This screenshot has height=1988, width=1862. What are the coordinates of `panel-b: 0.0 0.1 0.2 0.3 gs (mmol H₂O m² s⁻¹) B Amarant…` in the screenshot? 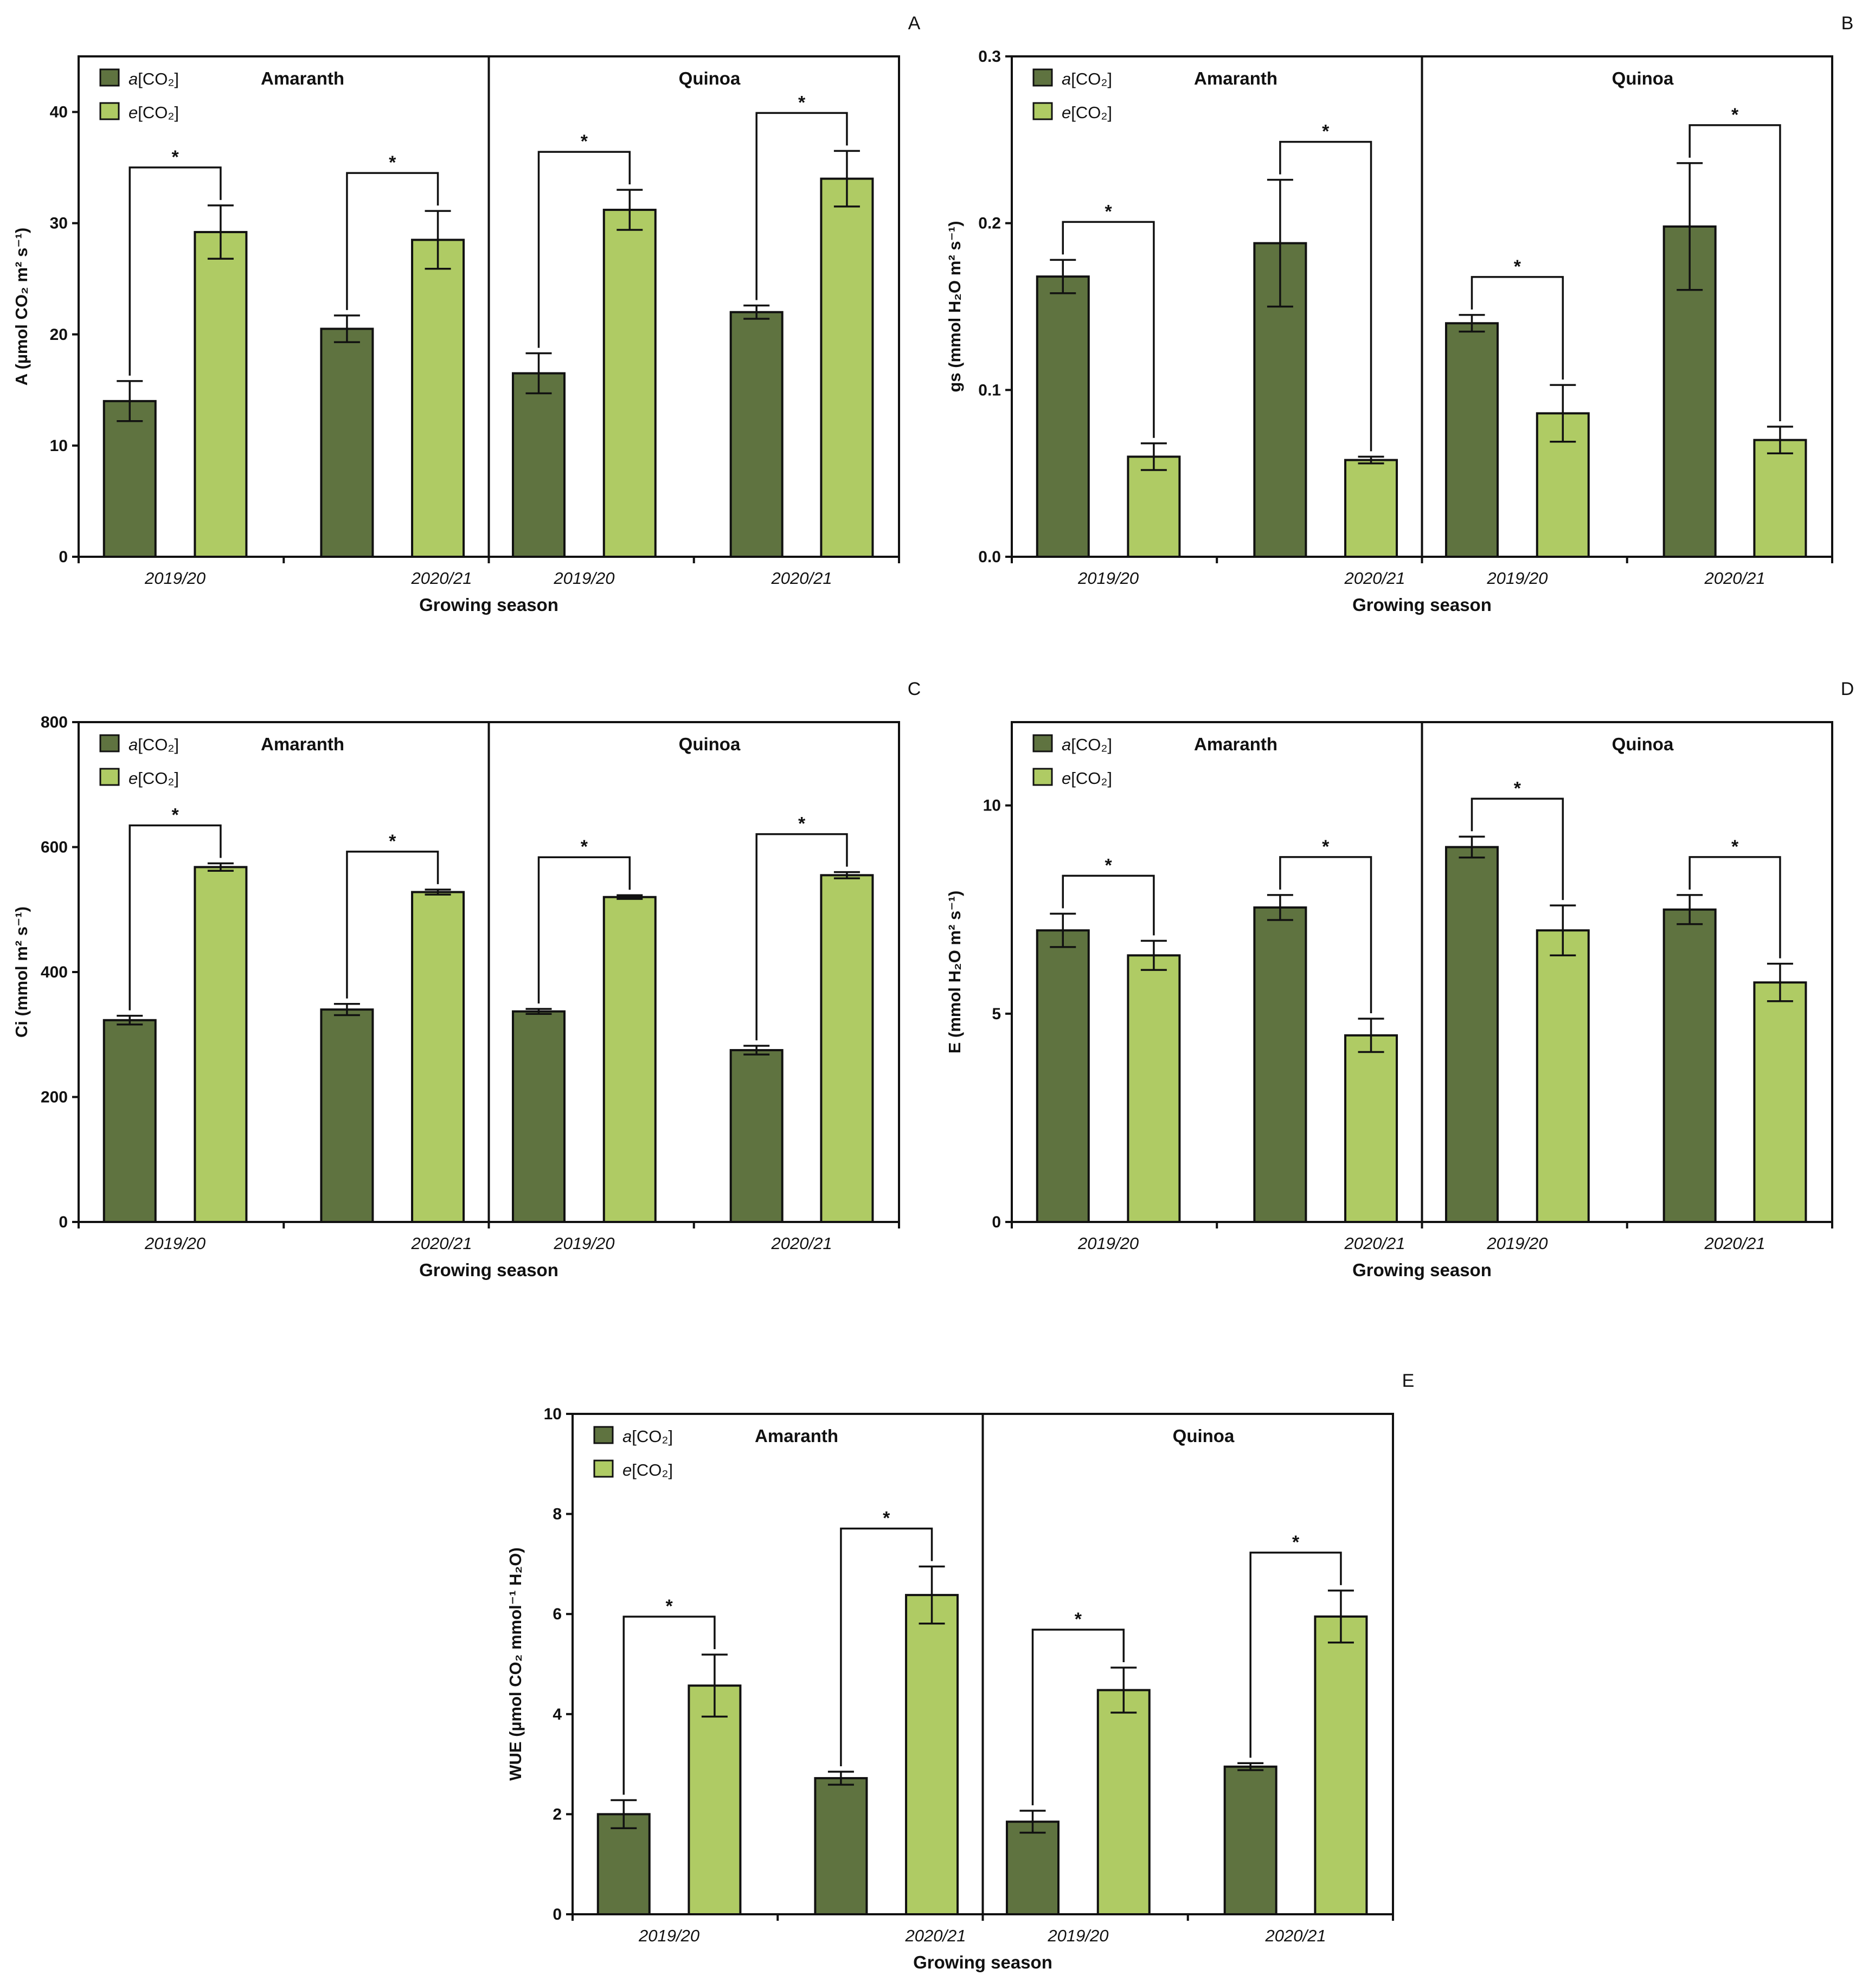 It's located at (1399, 314).